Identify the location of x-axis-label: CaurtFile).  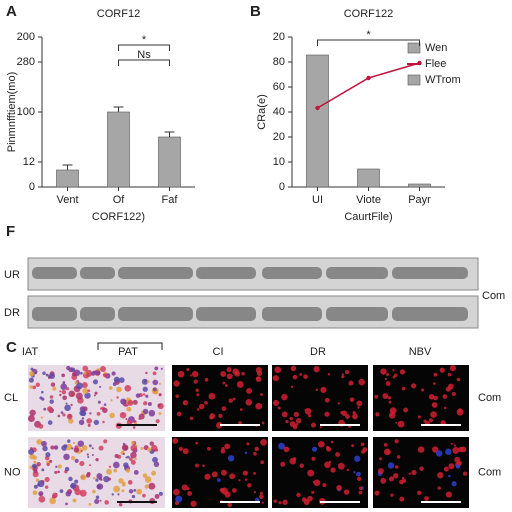
(368, 217).